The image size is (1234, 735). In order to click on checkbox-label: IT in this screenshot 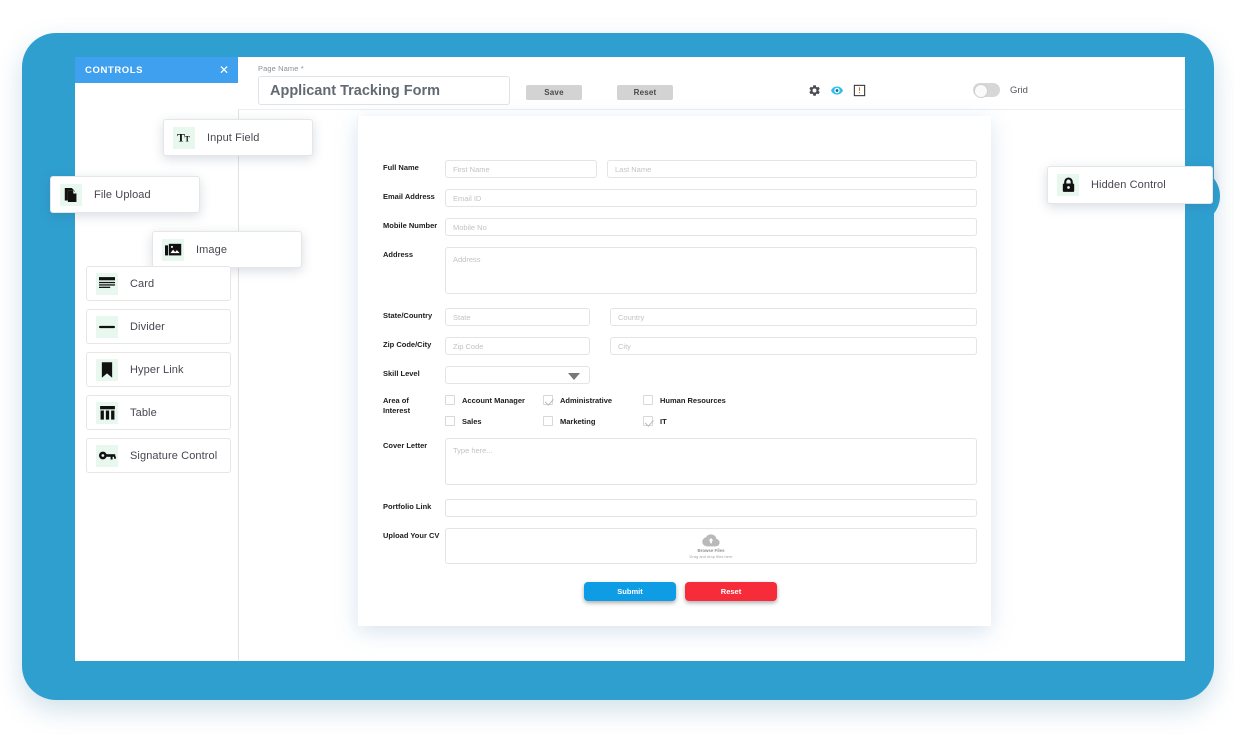, I will do `click(663, 421)`.